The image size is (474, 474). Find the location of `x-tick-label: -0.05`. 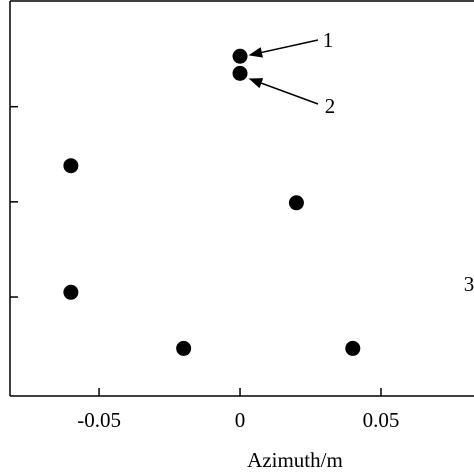

x-tick-label: -0.05 is located at coordinates (99, 420).